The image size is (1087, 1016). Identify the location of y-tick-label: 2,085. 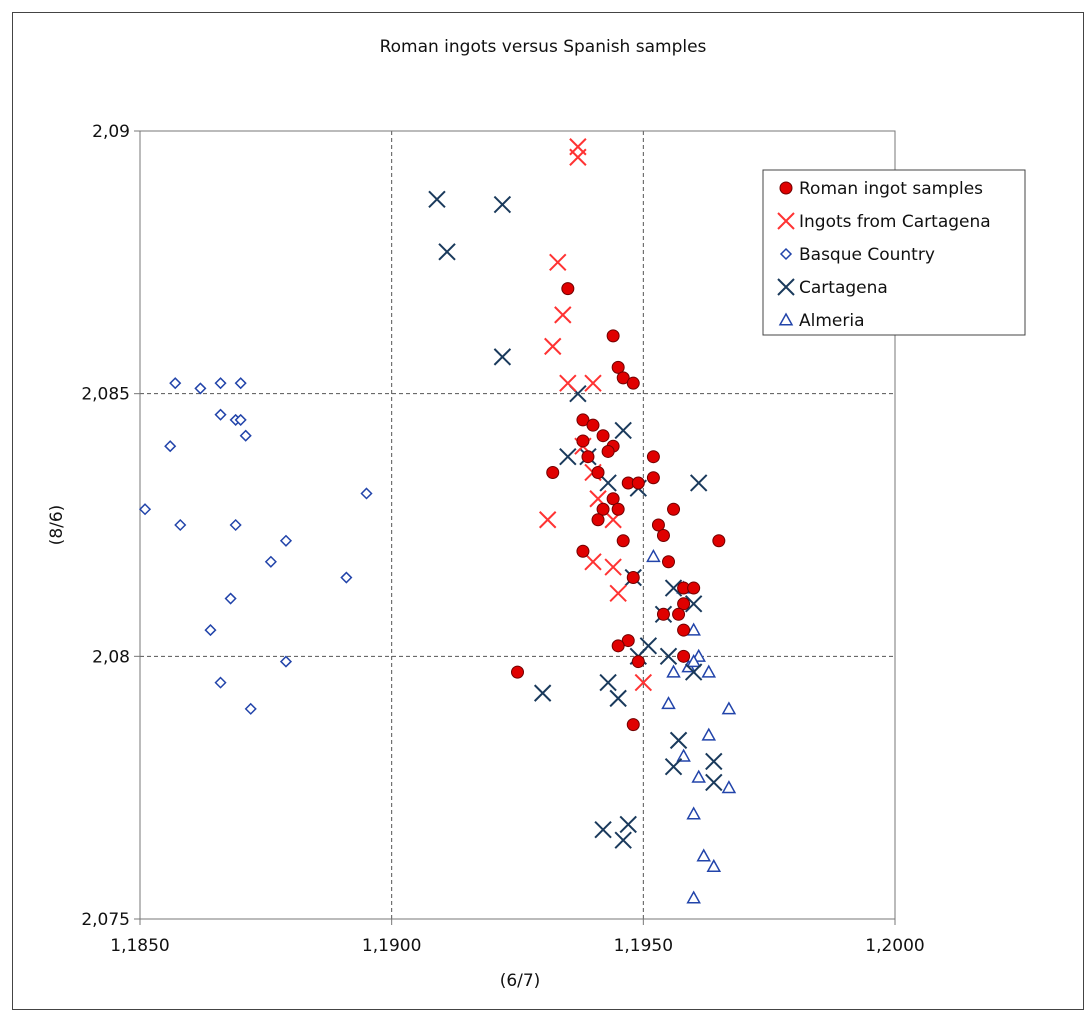
(105, 395).